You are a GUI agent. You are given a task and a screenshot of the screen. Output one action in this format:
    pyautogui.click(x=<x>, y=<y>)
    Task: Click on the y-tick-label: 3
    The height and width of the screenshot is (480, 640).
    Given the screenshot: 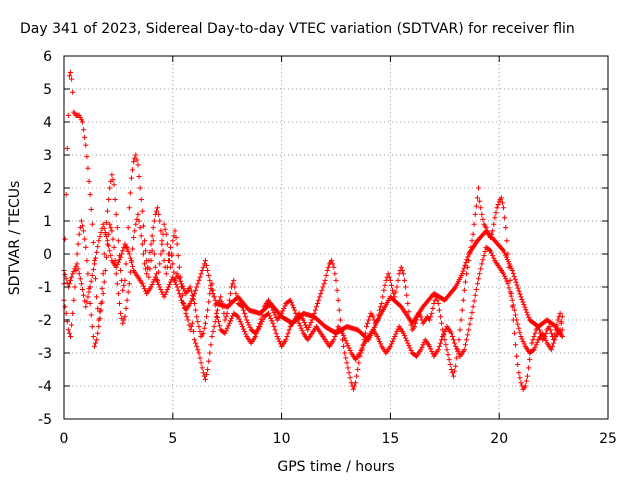 What is the action you would take?
    pyautogui.click(x=47, y=156)
    